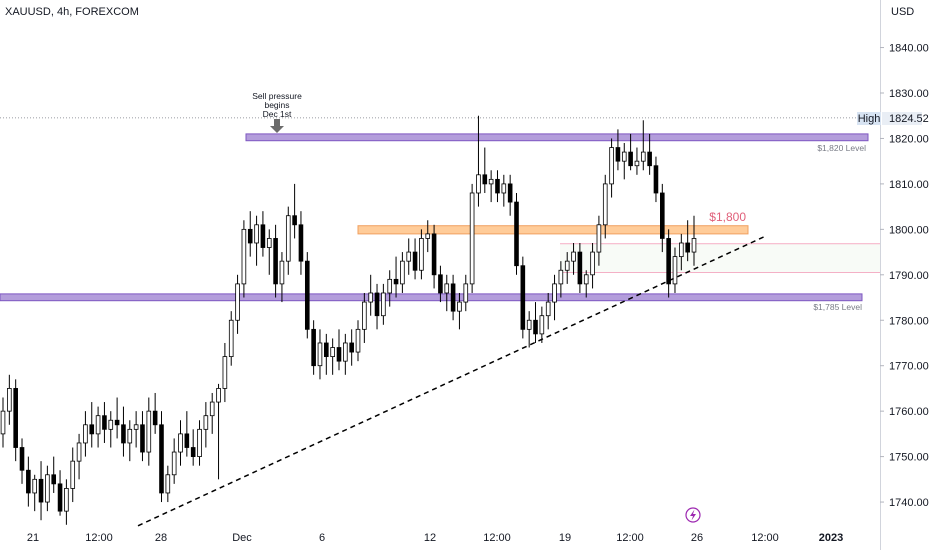  I want to click on lightning-icon, so click(693, 515).